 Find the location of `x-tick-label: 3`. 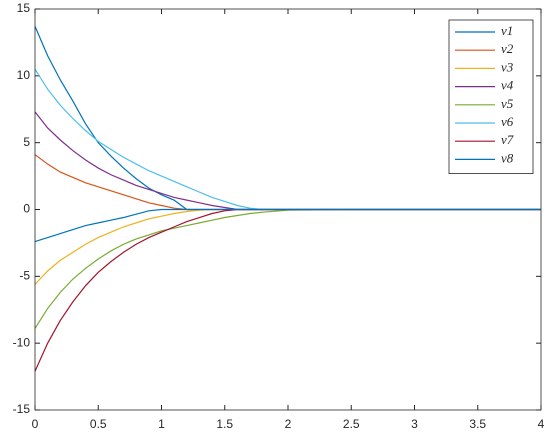

x-tick-label: 3 is located at coordinates (414, 424).